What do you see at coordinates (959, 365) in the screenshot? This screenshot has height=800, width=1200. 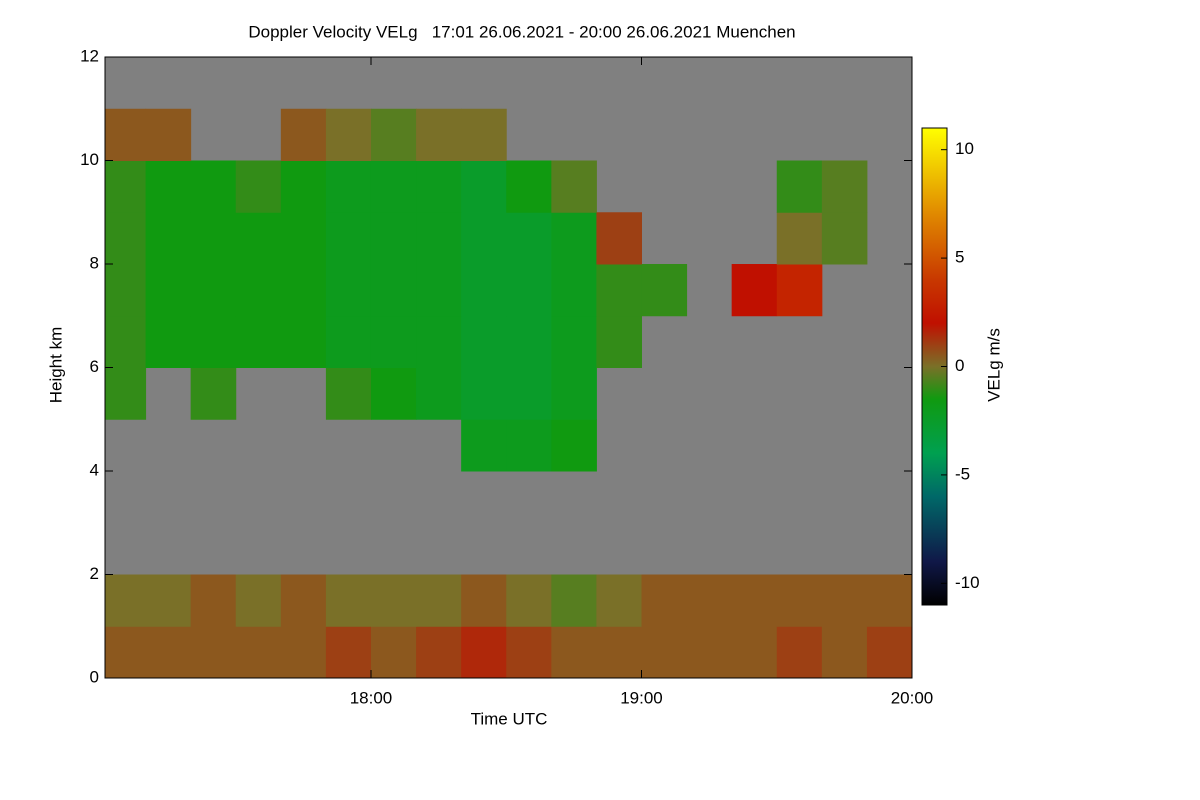 I see `colorbar-tick-label: 0` at bounding box center [959, 365].